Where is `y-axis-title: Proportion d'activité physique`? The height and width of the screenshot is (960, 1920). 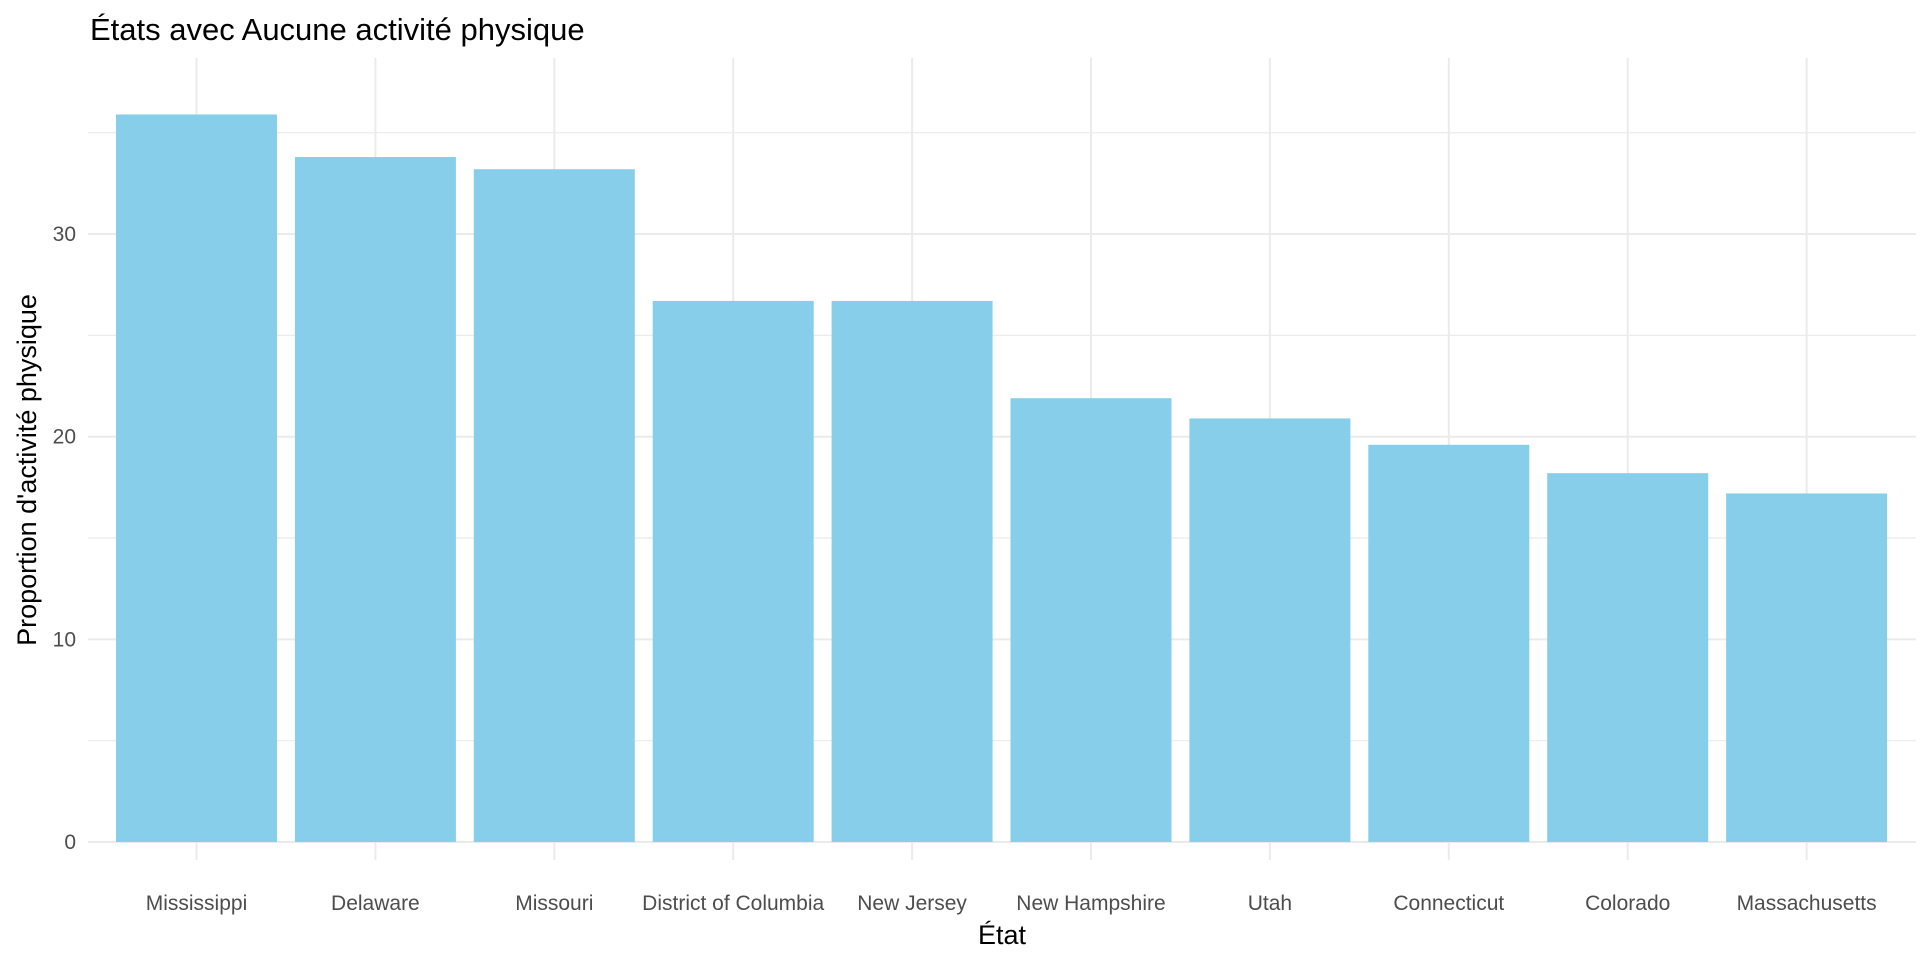
y-axis-title: Proportion d'activité physique is located at coordinates (27, 470).